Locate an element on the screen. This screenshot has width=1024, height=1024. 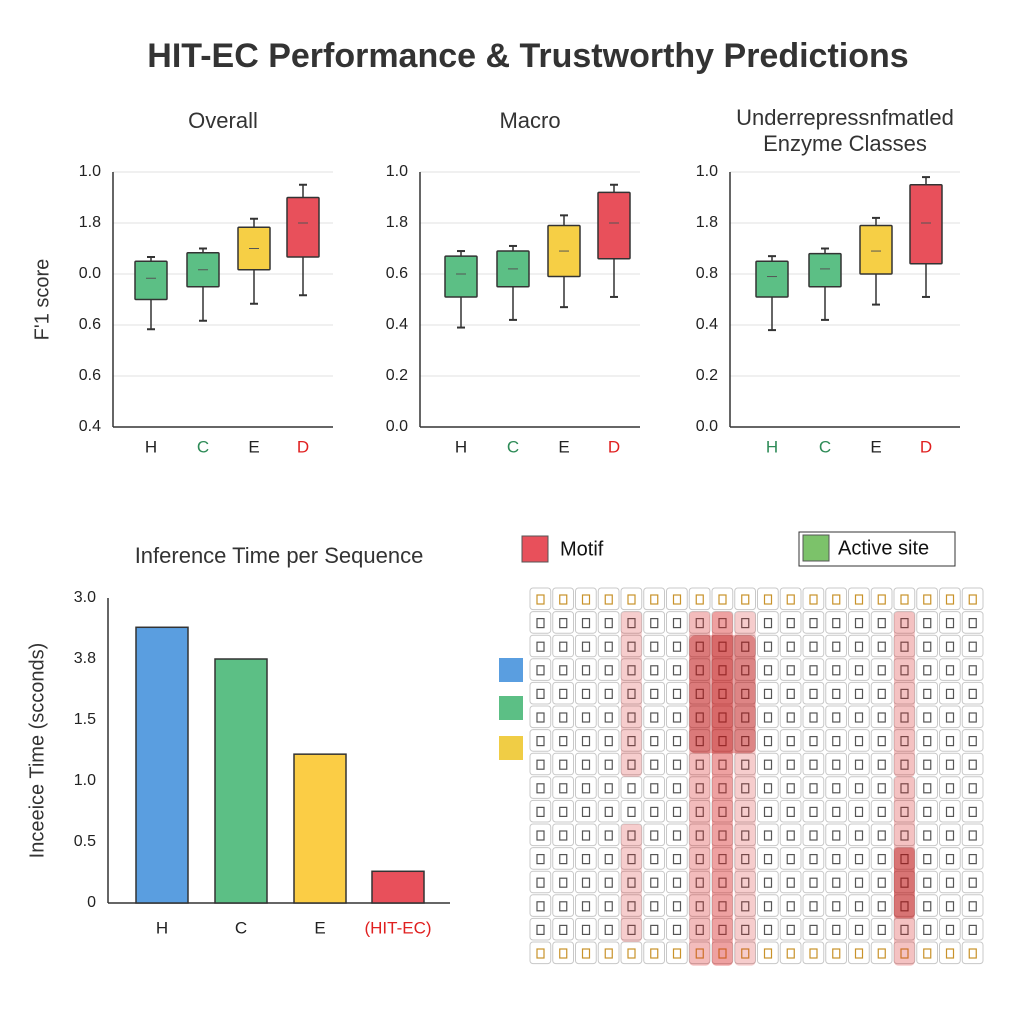
y-tick-label: 1.0 is located at coordinates (707, 171).